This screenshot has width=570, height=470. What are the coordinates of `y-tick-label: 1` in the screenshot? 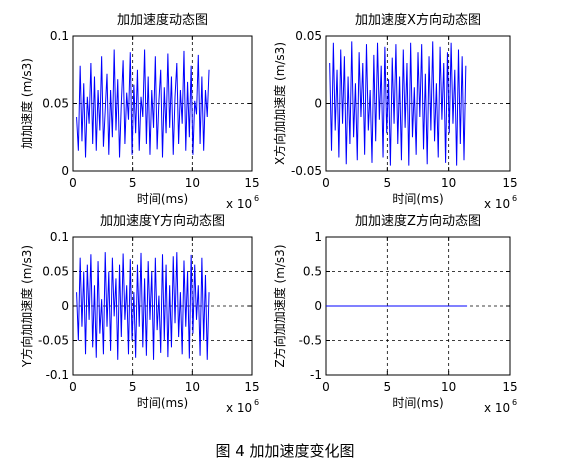 It's located at (318, 237).